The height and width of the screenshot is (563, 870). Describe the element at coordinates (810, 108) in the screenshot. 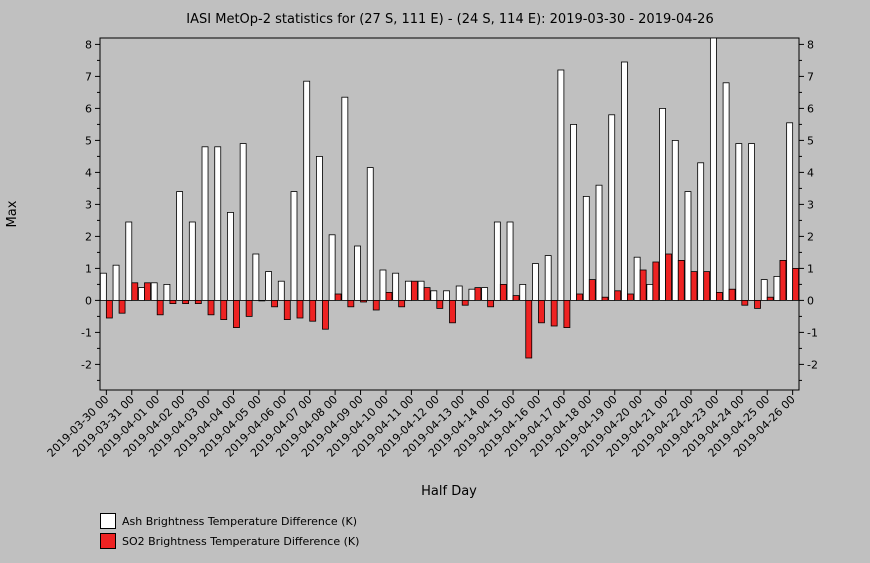

I see `y-tick-label-right-6: 6` at that location.